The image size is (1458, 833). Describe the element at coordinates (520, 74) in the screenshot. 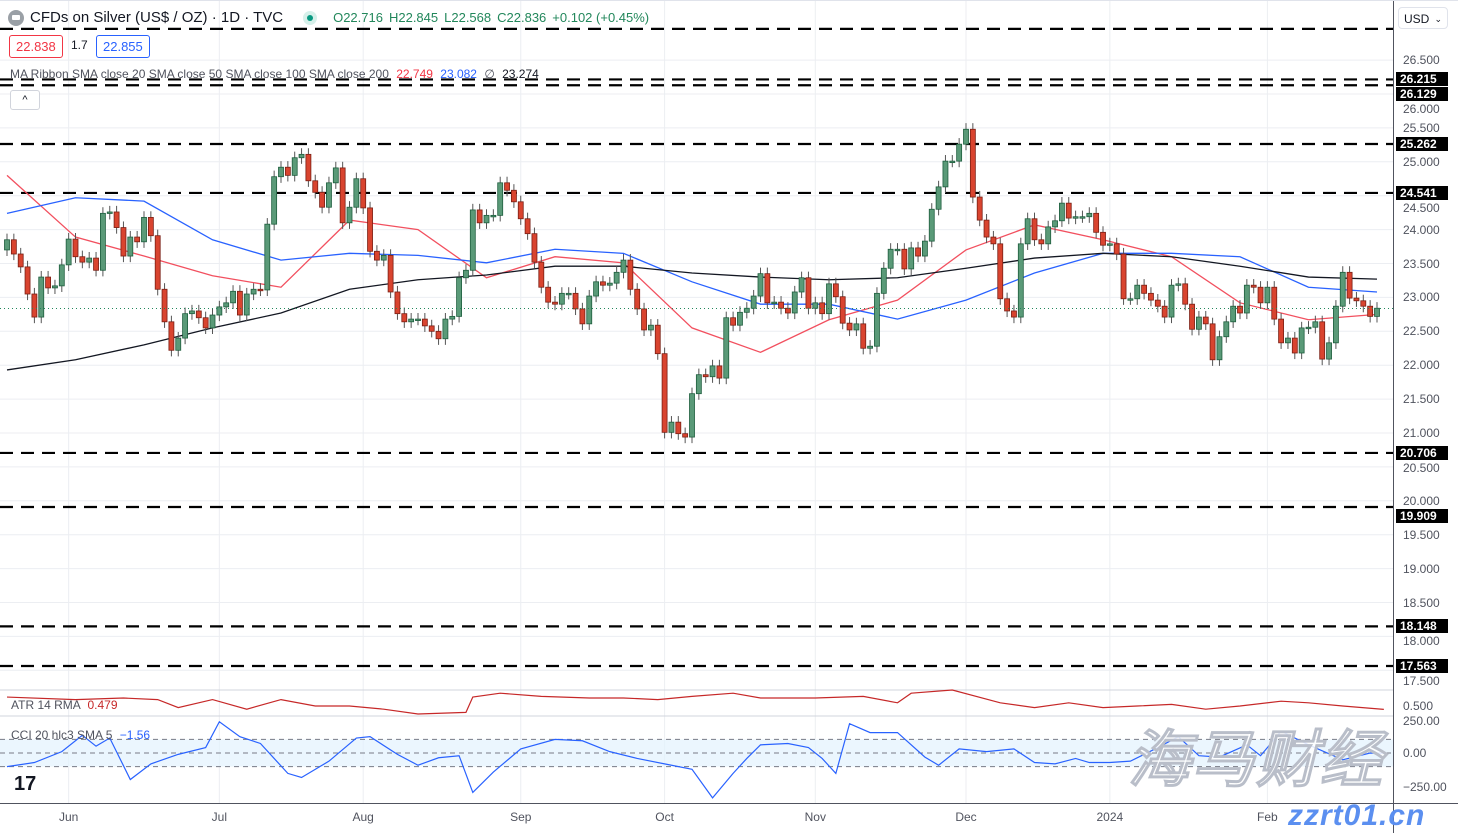

I see `sma200-value: 23.274` at that location.